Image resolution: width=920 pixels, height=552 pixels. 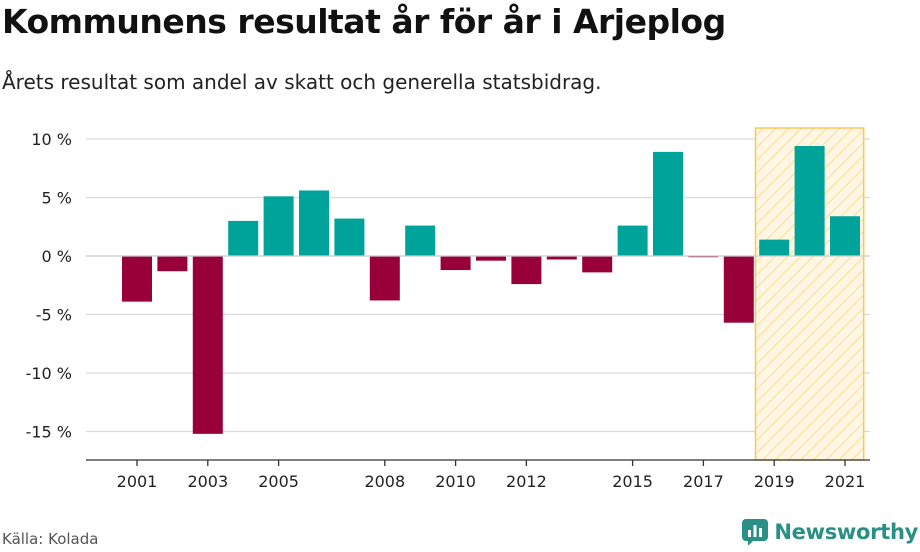 I want to click on x-tick-label: 2021, so click(x=845, y=481).